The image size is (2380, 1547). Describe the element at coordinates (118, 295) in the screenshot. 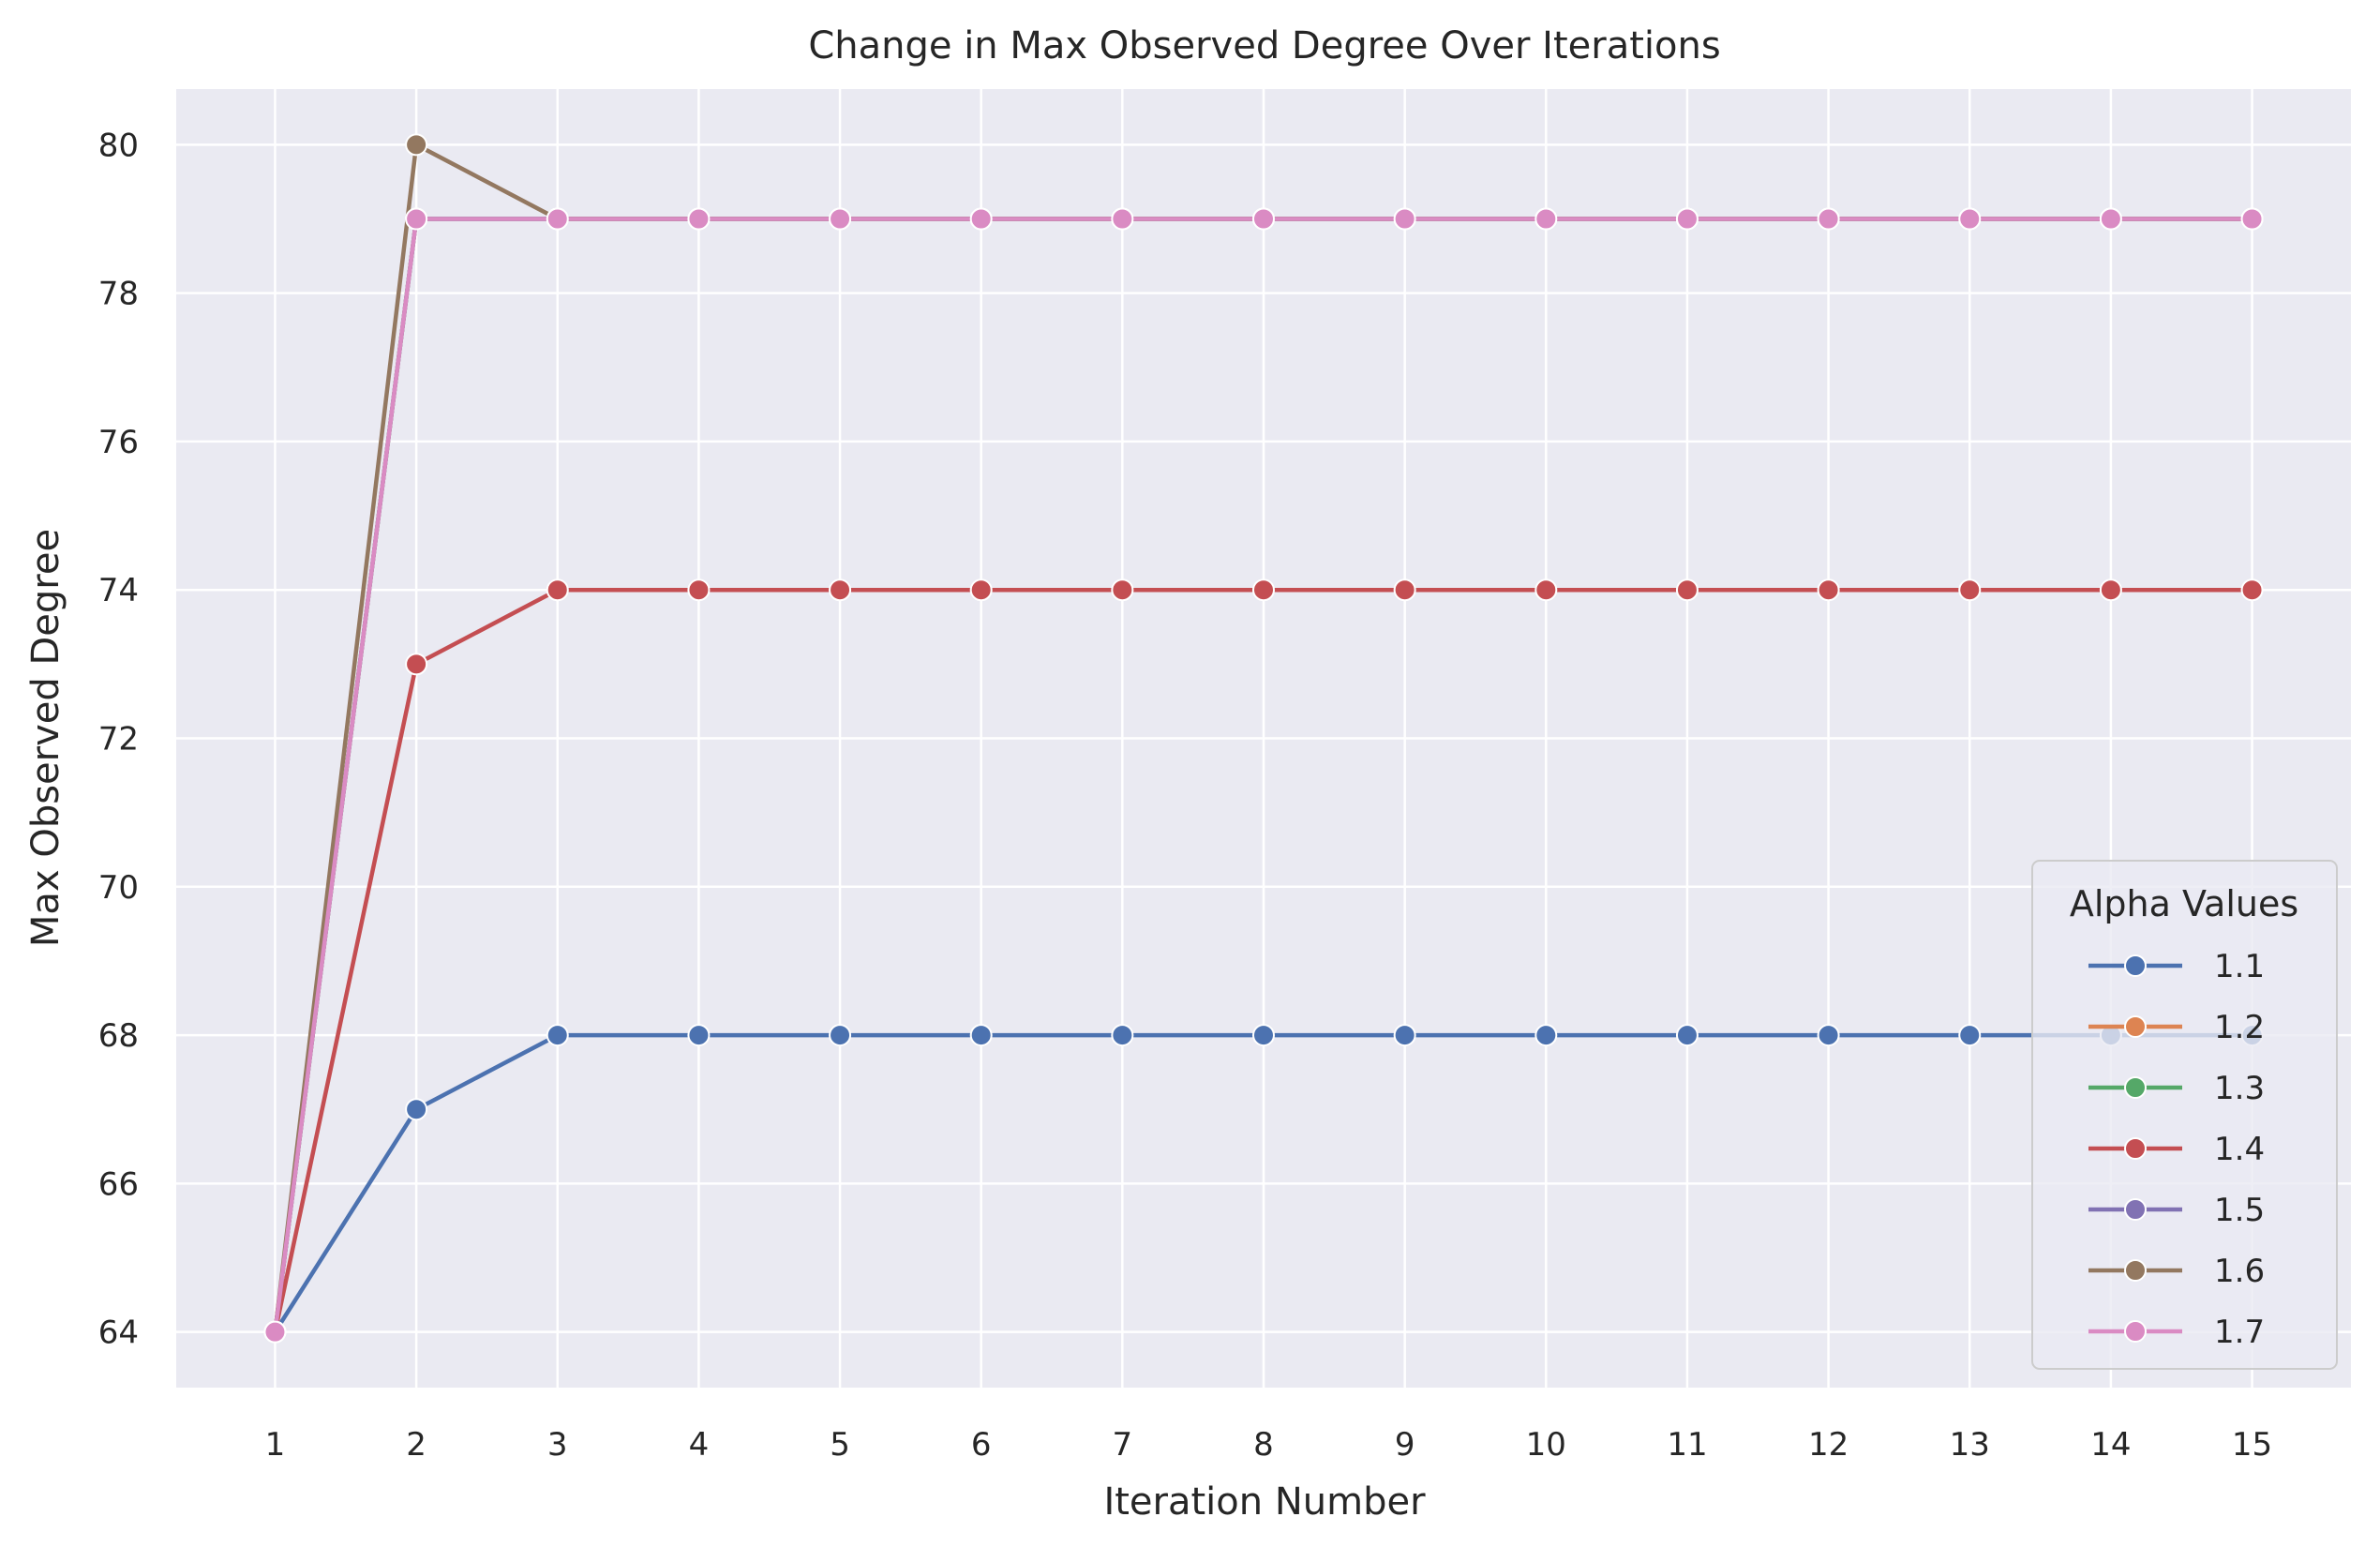

I see `y-tick-label: 78` at that location.